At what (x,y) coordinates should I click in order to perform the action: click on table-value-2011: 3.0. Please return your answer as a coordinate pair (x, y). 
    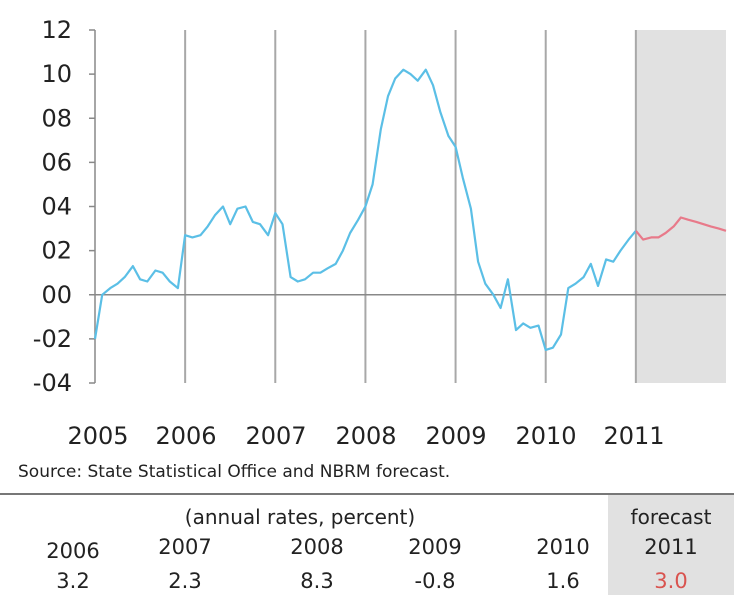
    Looking at the image, I should click on (671, 581).